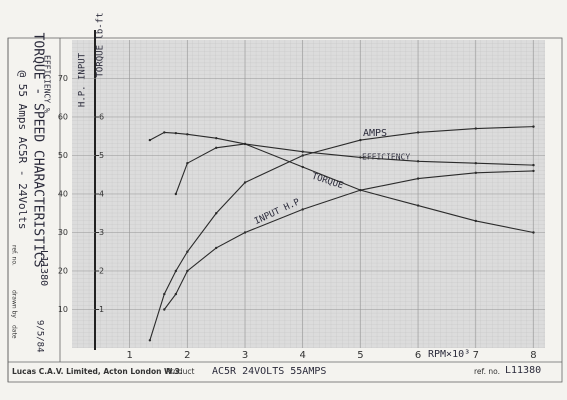  I want to click on chart-title: TORQUE - SPEED CHARACTERISTICS, so click(38, 150).